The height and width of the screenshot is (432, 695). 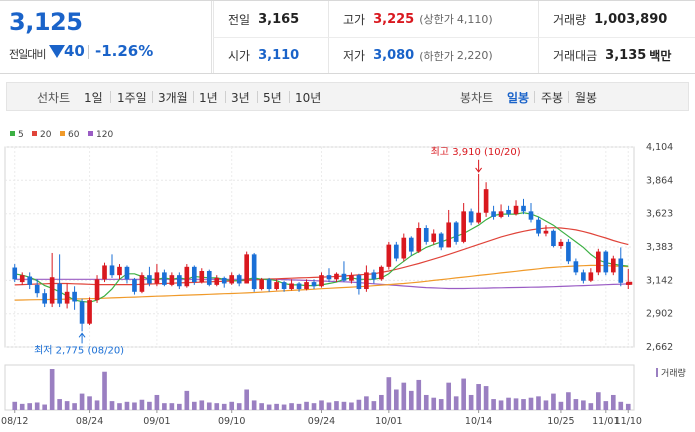 I want to click on period-10y-button: 10년, so click(x=308, y=98).